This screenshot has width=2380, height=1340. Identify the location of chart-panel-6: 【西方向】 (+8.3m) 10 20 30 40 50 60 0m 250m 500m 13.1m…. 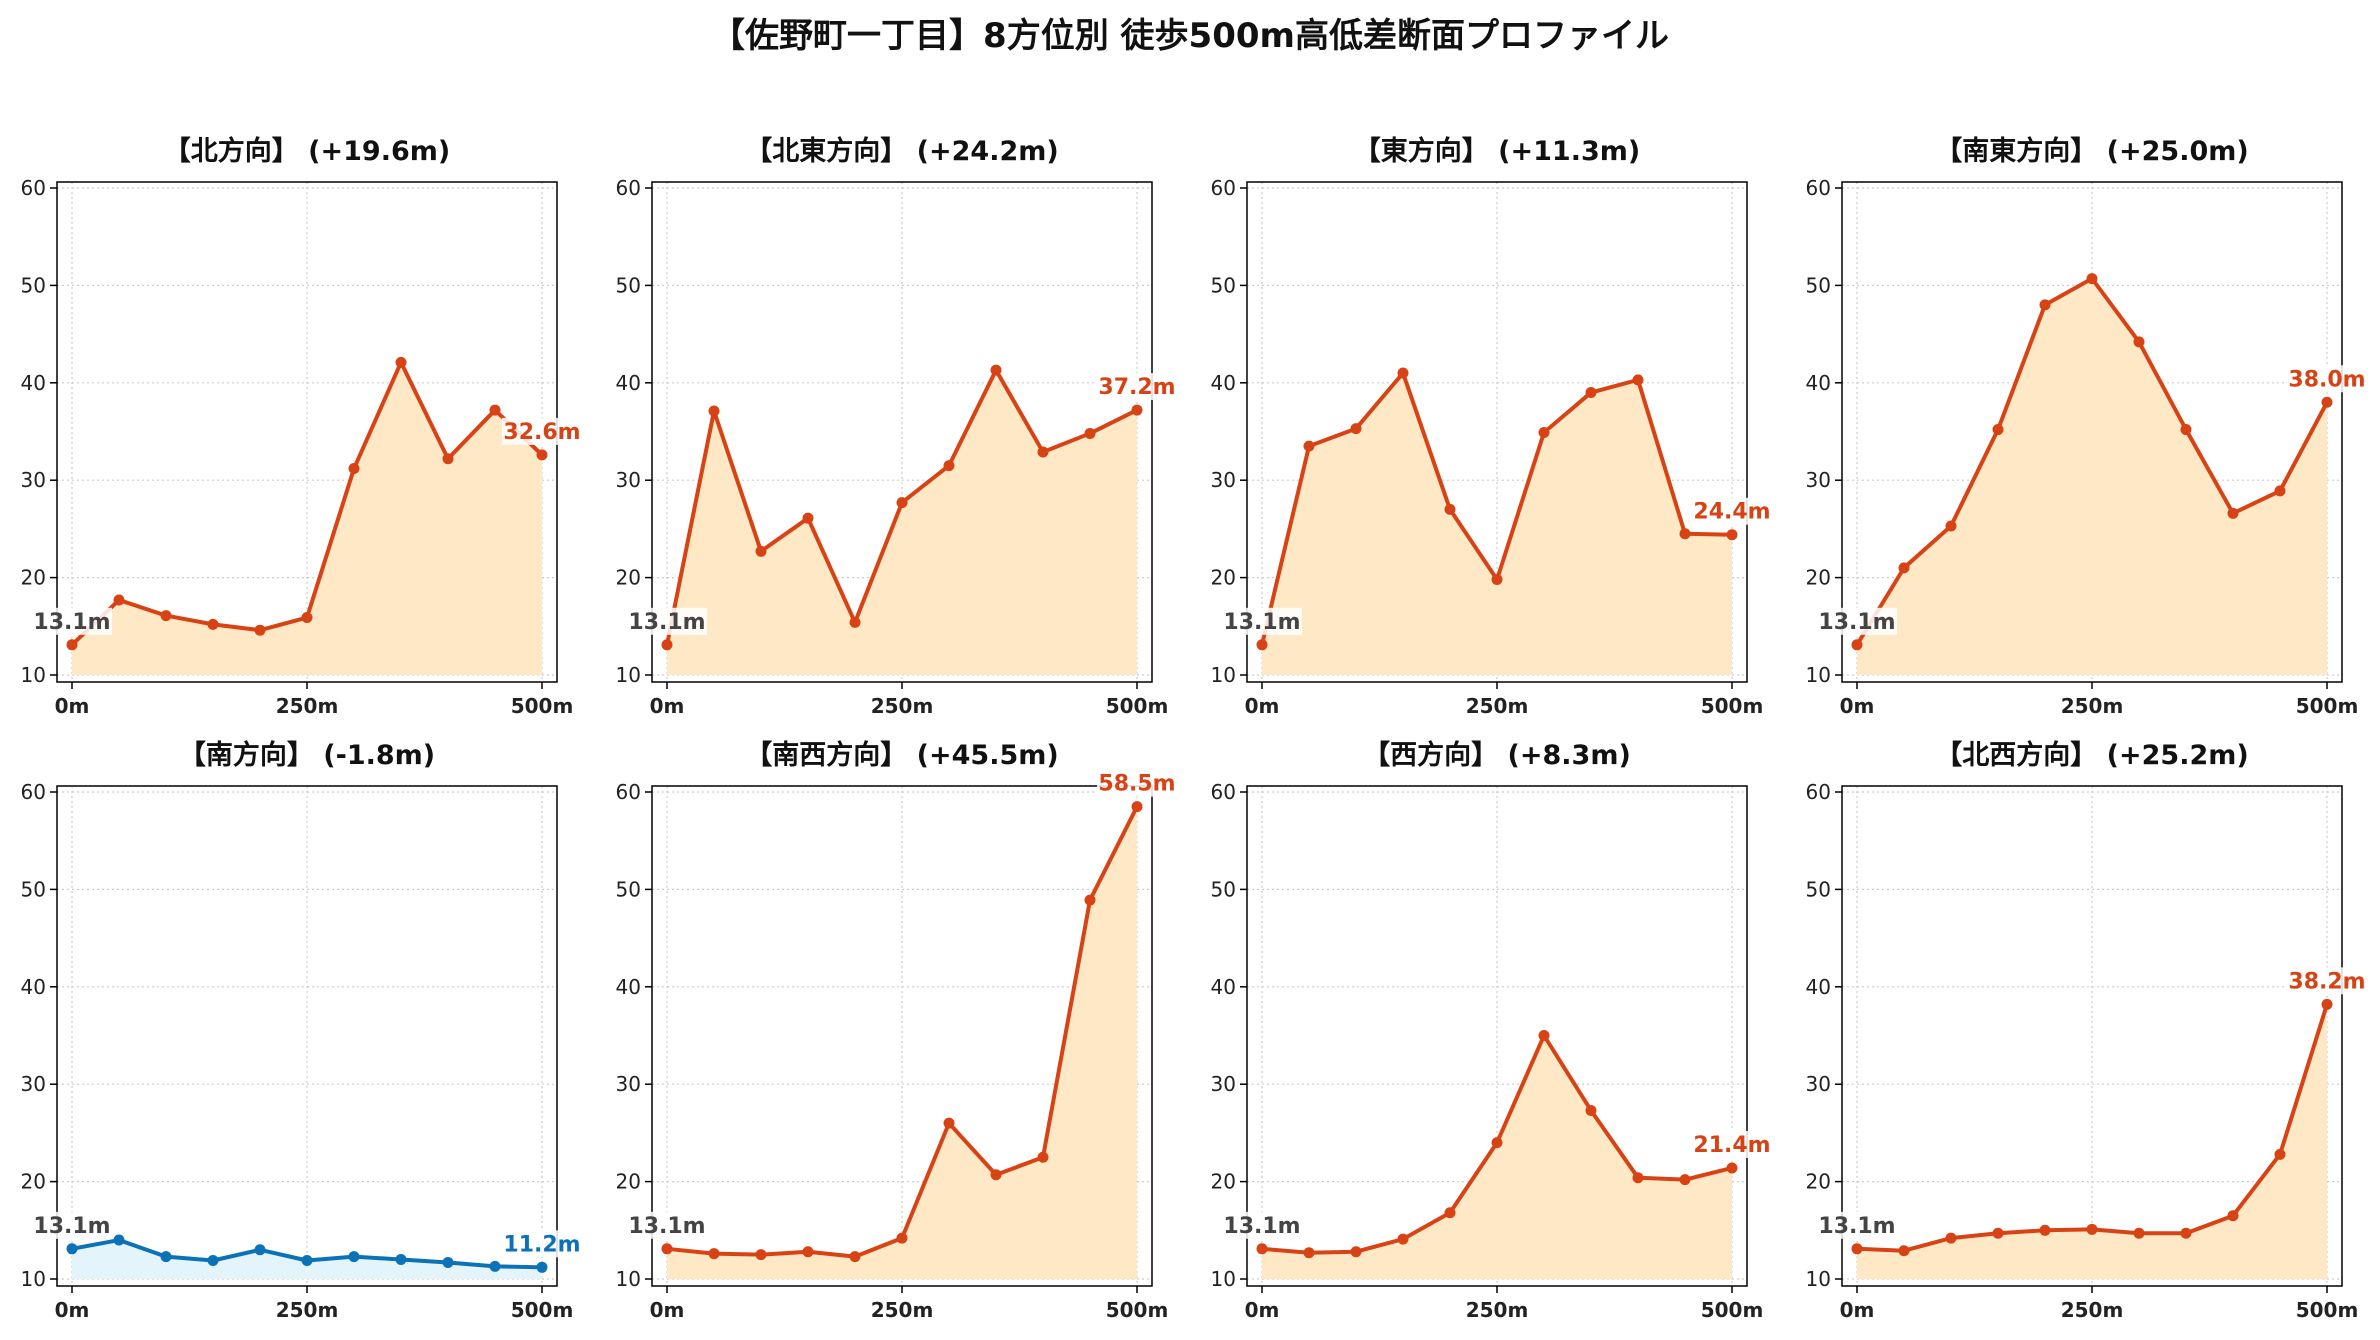
(1491, 1030).